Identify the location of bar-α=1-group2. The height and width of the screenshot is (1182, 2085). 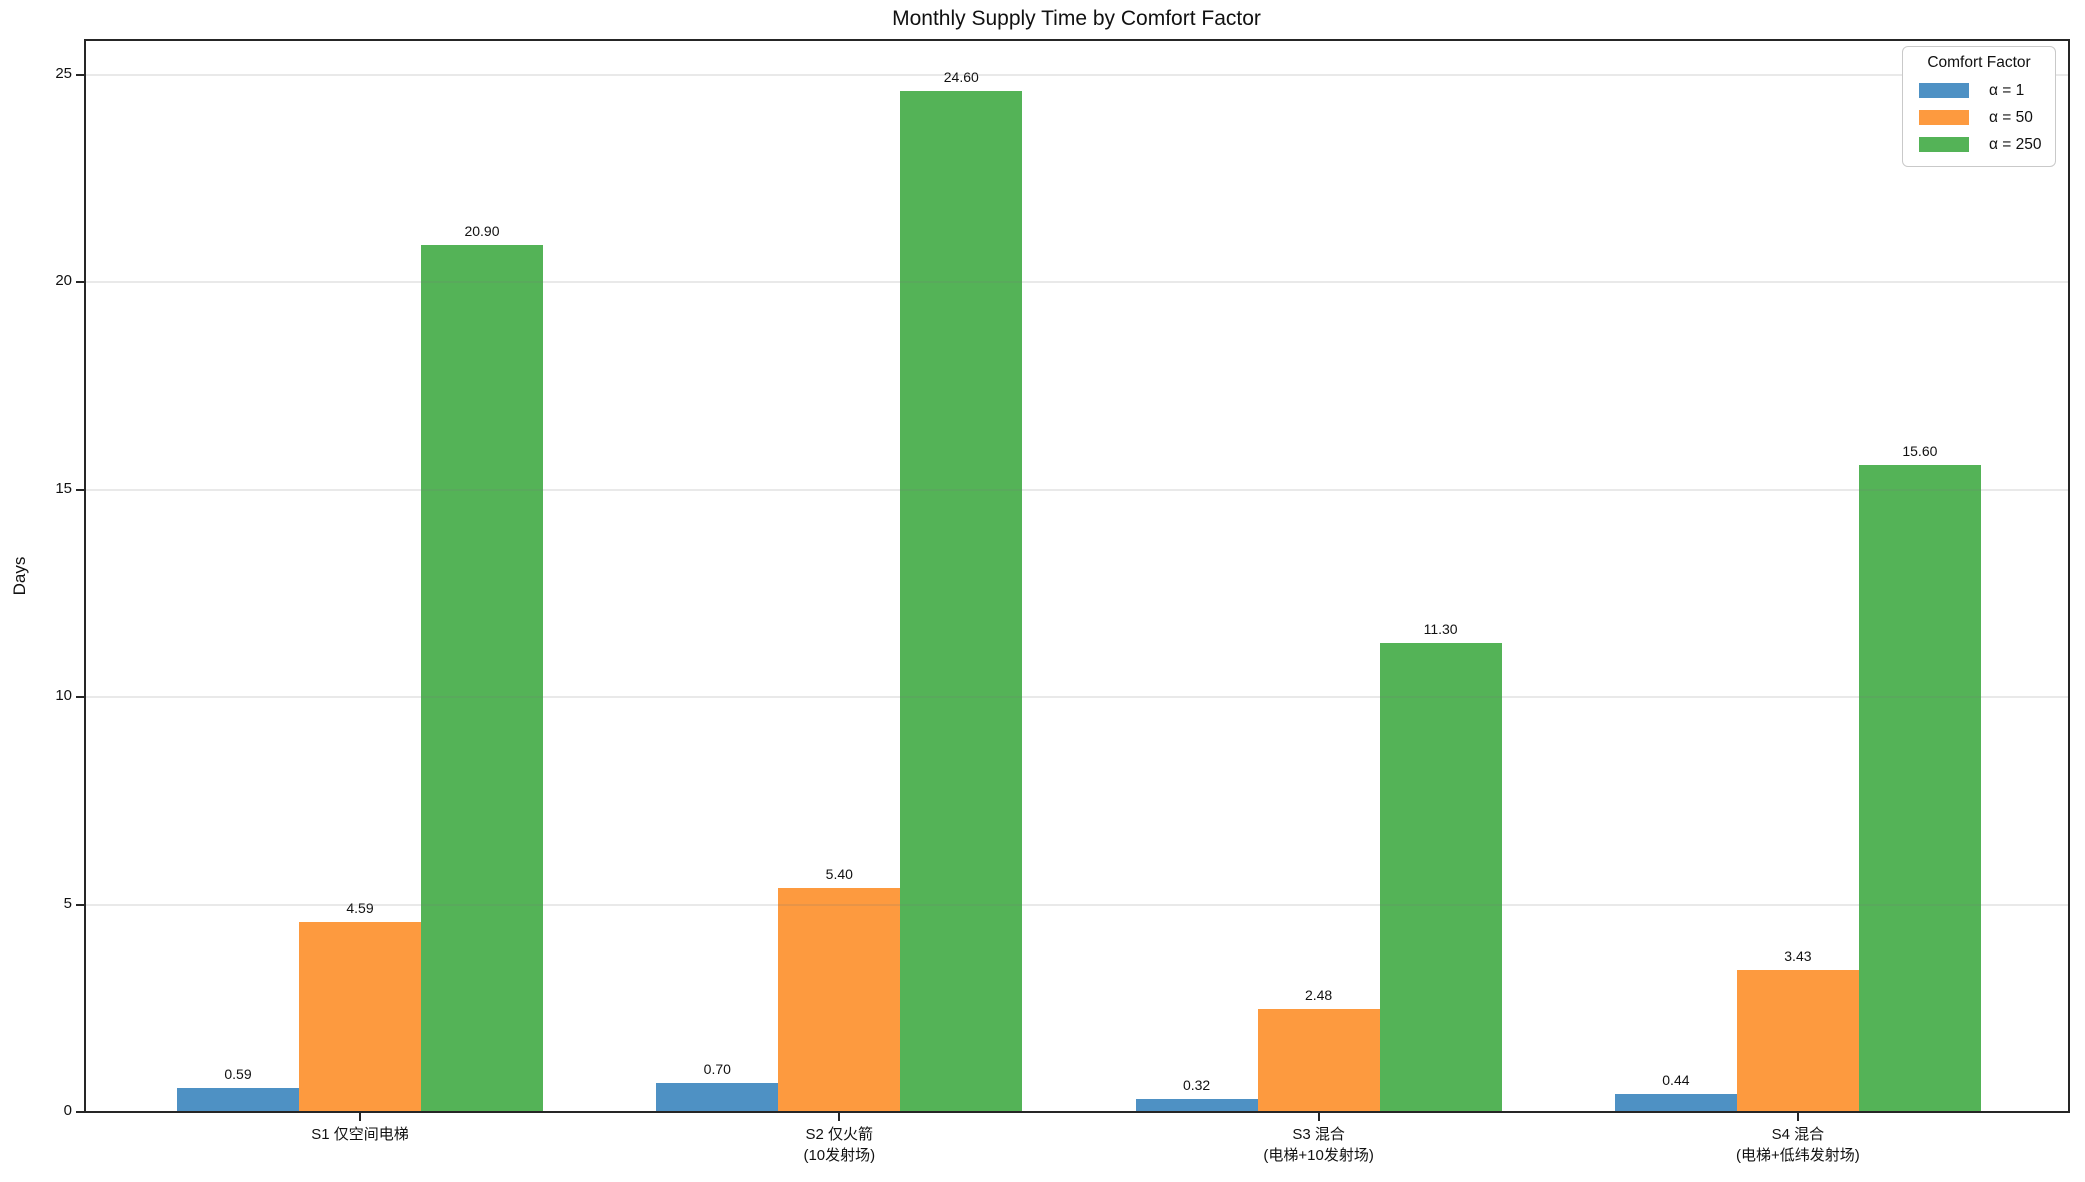
(717, 1097).